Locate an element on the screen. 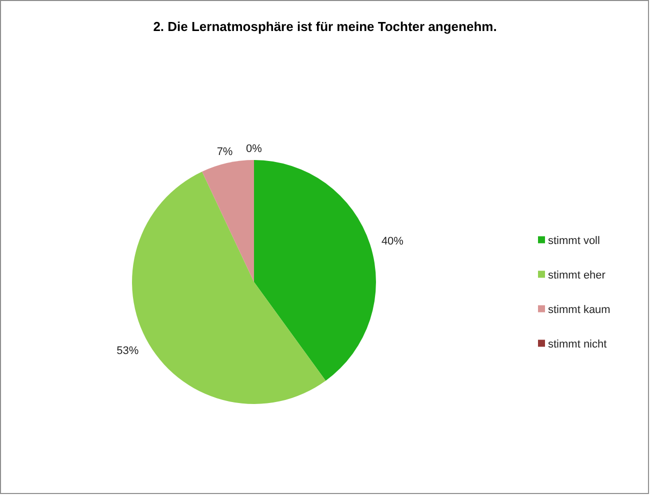  legend-label: stimmt kaum is located at coordinates (579, 310).